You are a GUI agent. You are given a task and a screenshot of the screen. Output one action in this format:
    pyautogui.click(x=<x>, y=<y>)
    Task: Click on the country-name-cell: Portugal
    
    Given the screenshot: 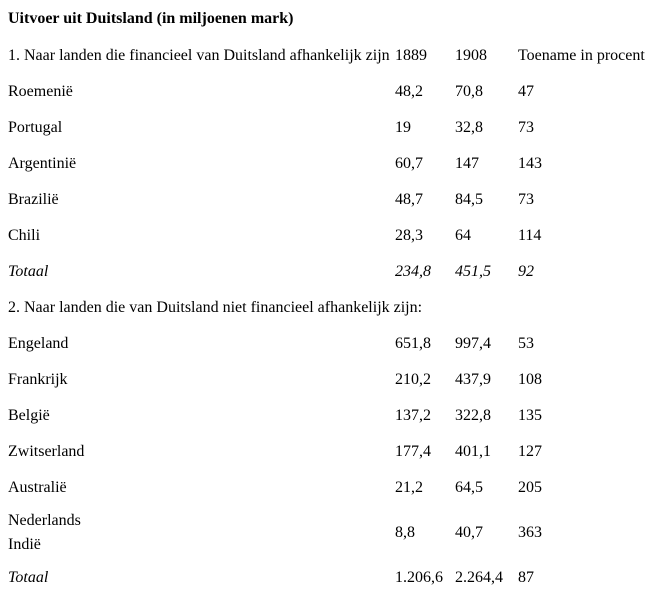 What is the action you would take?
    pyautogui.click(x=35, y=127)
    